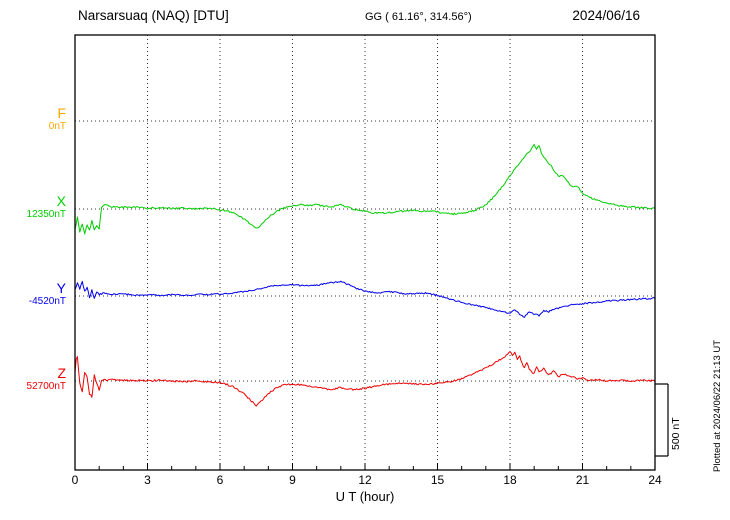  Describe the element at coordinates (46, 386) in the screenshot. I see `component-baseline-Z: 52700nT` at that location.